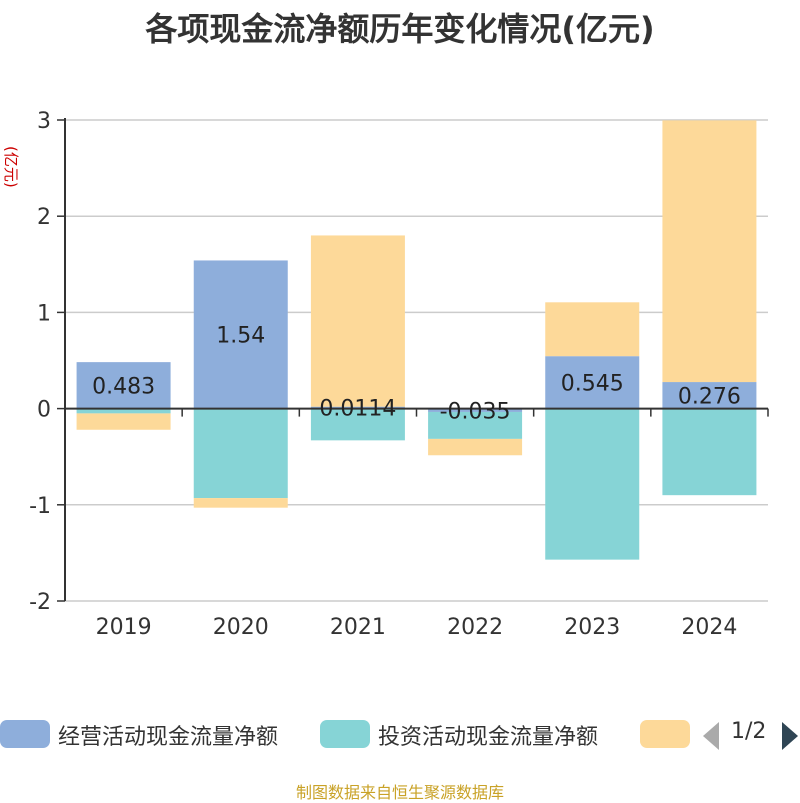 The width and height of the screenshot is (800, 803). I want to click on bar-series0-2024, so click(709, 395).